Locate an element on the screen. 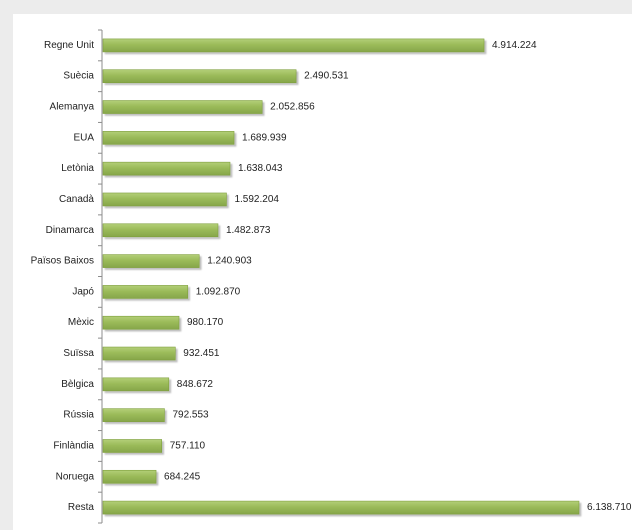  value-label: 2.052.856 is located at coordinates (292, 107).